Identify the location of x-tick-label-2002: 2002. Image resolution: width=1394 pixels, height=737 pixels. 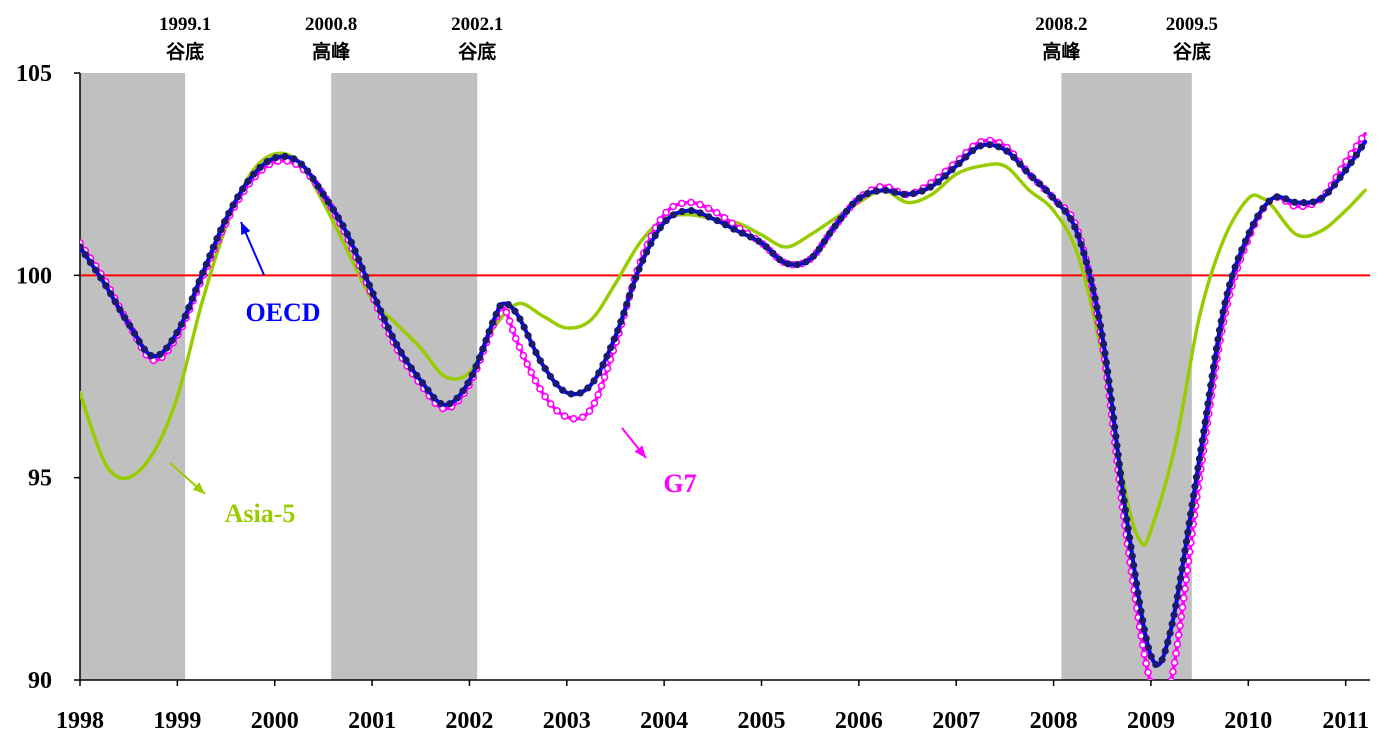
(469, 721).